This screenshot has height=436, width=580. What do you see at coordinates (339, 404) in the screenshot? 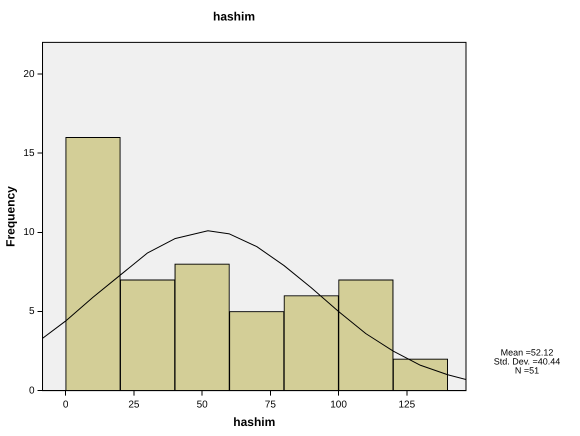
I see `x-tick-label: 100` at bounding box center [339, 404].